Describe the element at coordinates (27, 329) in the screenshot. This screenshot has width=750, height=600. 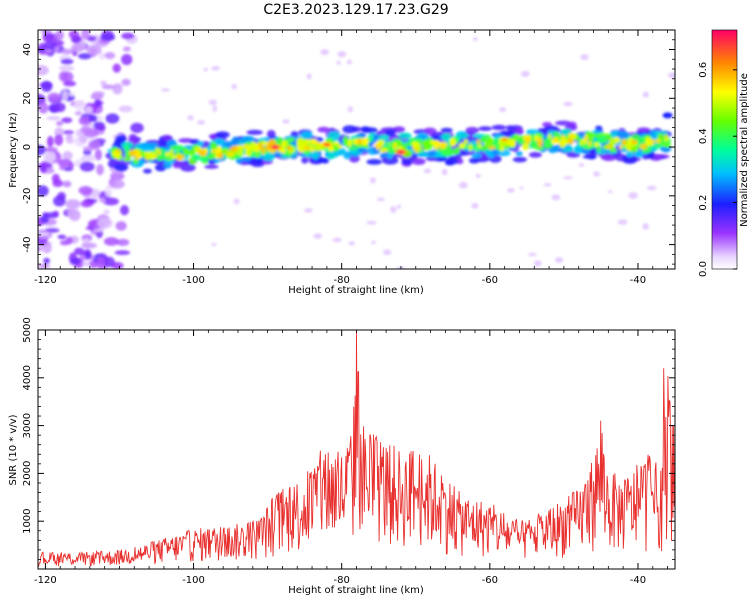
I see `y-tick-label: 5000` at that location.